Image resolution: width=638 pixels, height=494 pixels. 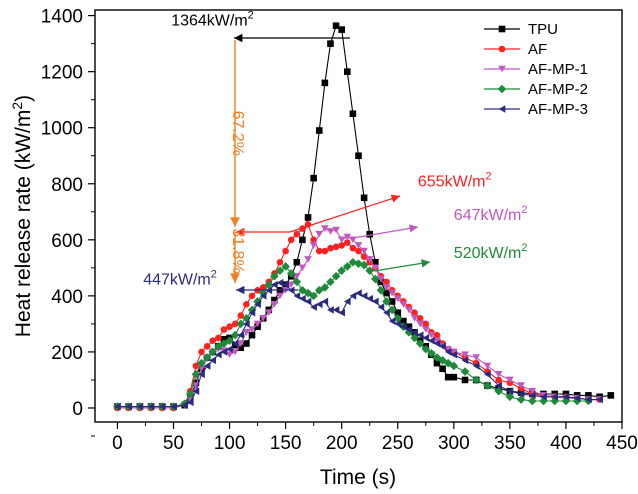 What do you see at coordinates (67, 353) in the screenshot?
I see `y-tick-label-200: 200` at bounding box center [67, 353].